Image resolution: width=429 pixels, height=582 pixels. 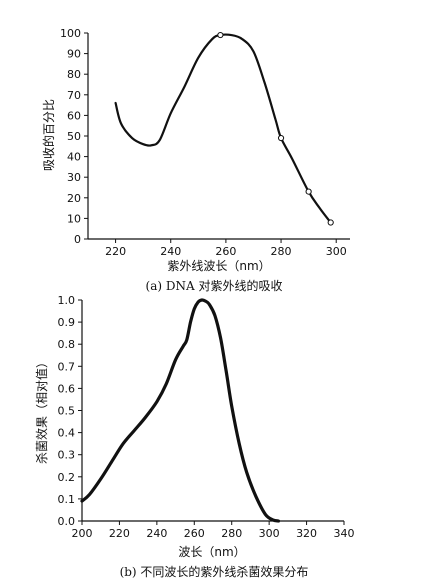 I want to click on chart-a-x-tick-label: 300, so click(x=336, y=251).